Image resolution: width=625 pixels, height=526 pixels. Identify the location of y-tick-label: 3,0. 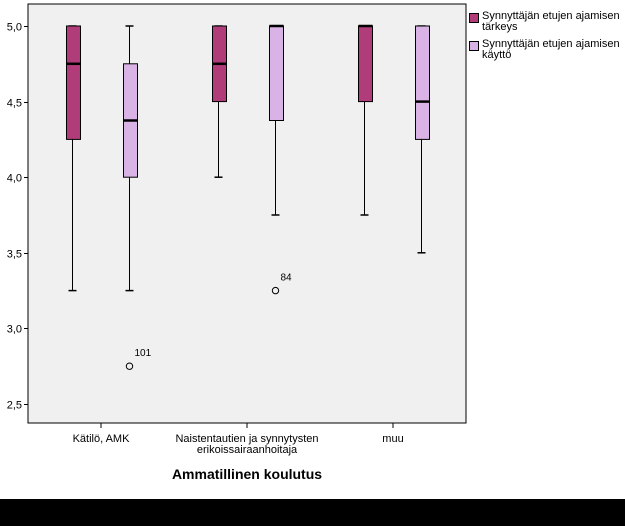
(14, 330).